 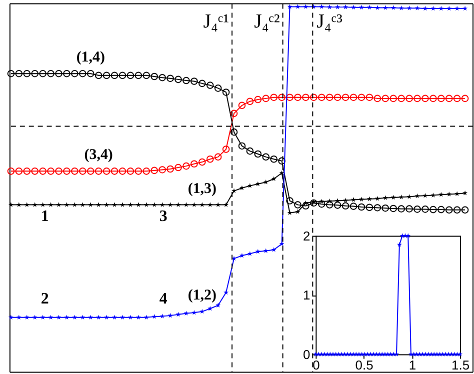 I want to click on annotation: 2, so click(x=44, y=299).